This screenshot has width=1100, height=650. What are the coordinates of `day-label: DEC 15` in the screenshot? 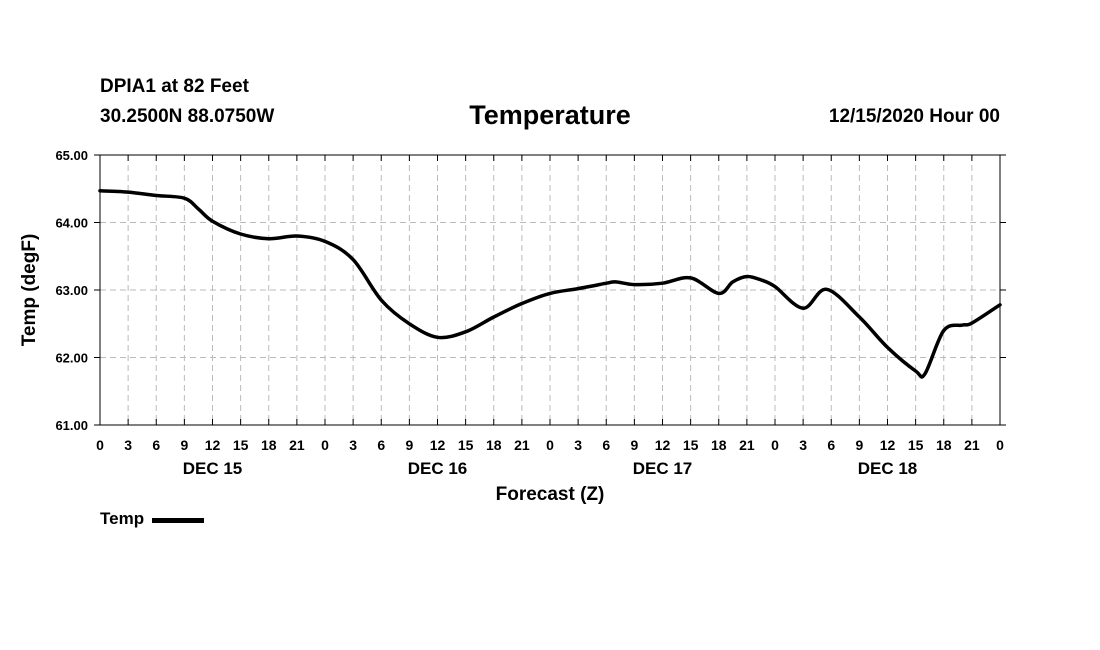 It's located at (213, 468).